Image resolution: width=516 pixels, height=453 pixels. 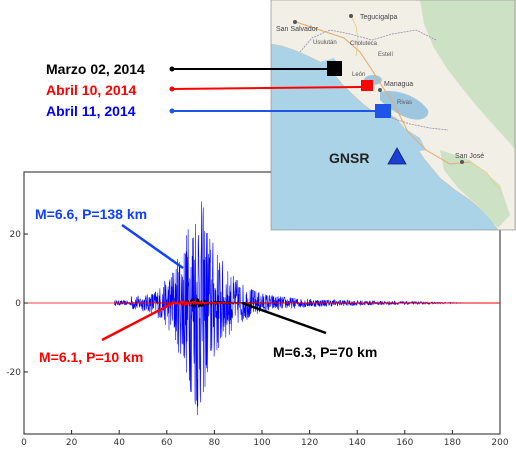 I want to click on x-tick-label: 100, so click(x=261, y=443).